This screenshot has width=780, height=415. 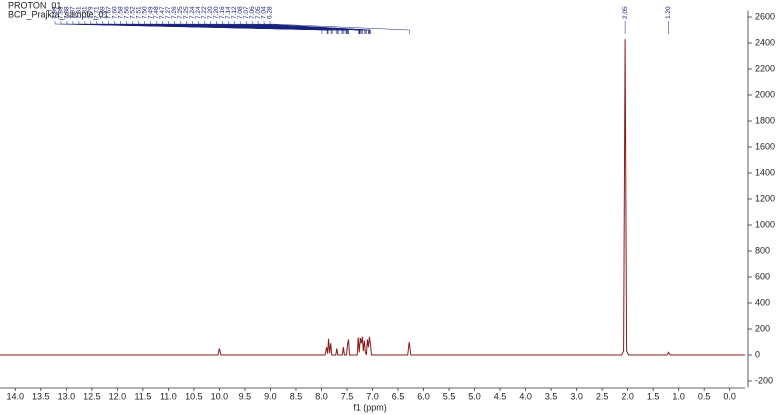 I want to click on x-tick-label: 7.0, so click(x=372, y=396).